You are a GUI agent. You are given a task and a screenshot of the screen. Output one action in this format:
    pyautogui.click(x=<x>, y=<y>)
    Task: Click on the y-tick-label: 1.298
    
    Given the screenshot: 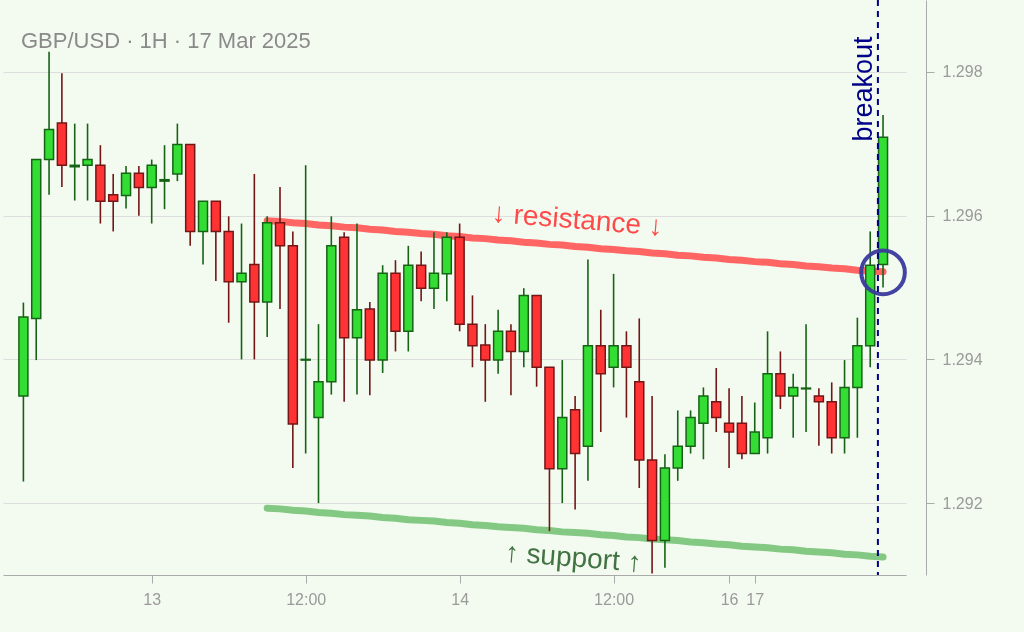 What is the action you would take?
    pyautogui.click(x=962, y=72)
    